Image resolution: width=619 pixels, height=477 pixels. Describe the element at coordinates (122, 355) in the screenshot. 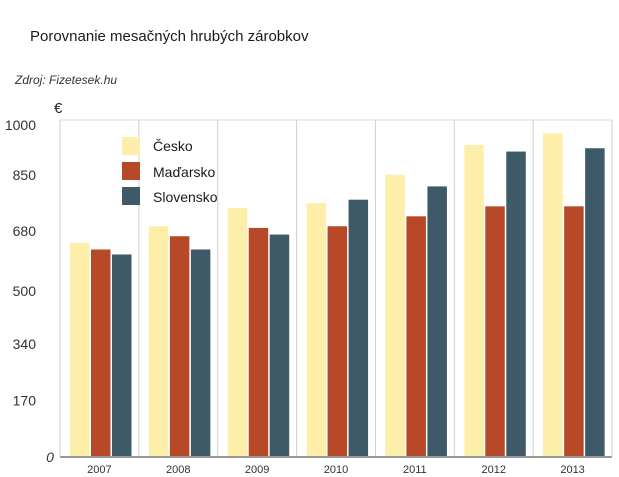

I see `bar-slovensko-2007` at that location.